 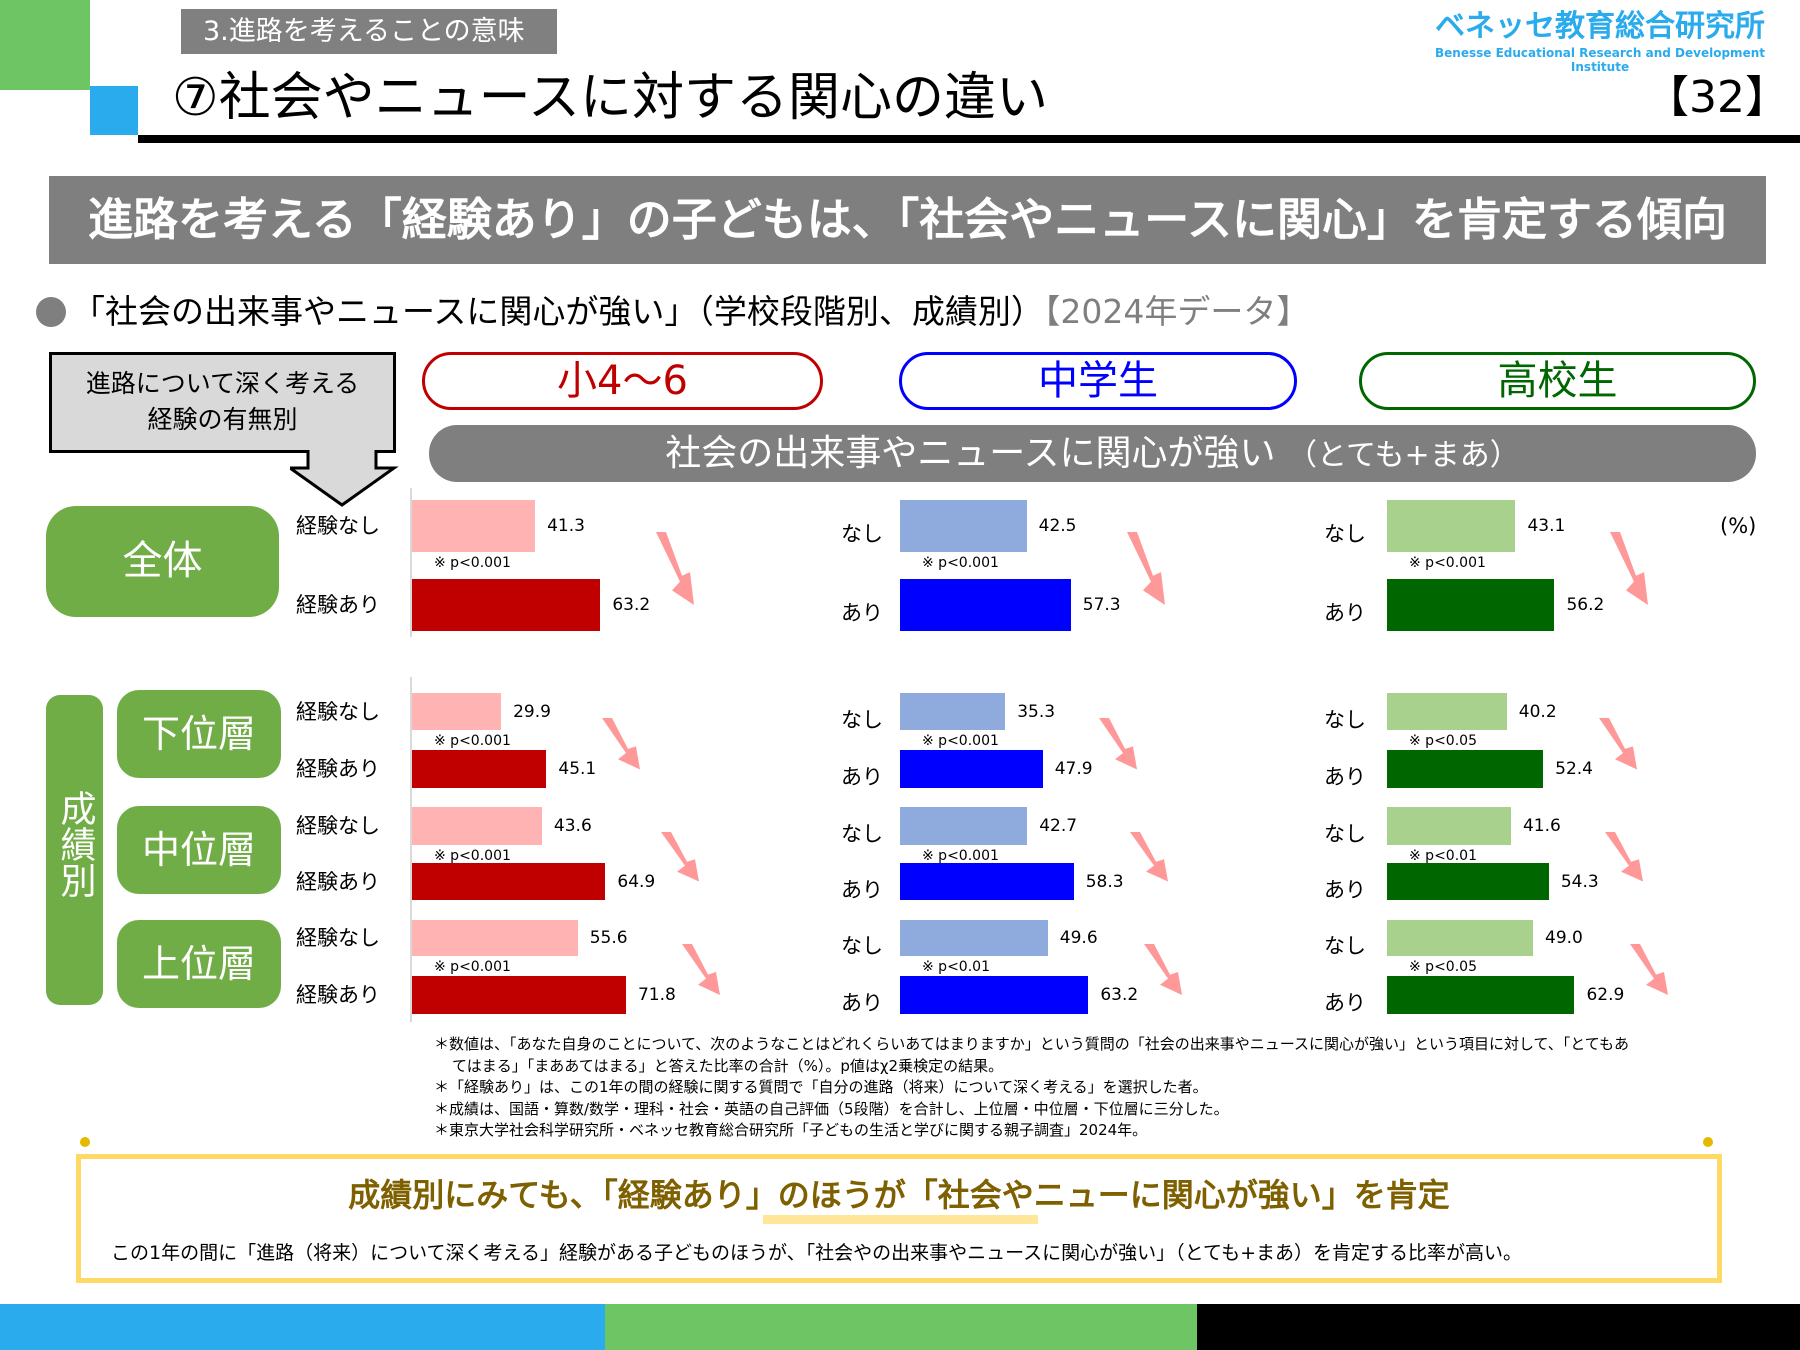 I want to click on footer-stripe-green, so click(x=901, y=1327).